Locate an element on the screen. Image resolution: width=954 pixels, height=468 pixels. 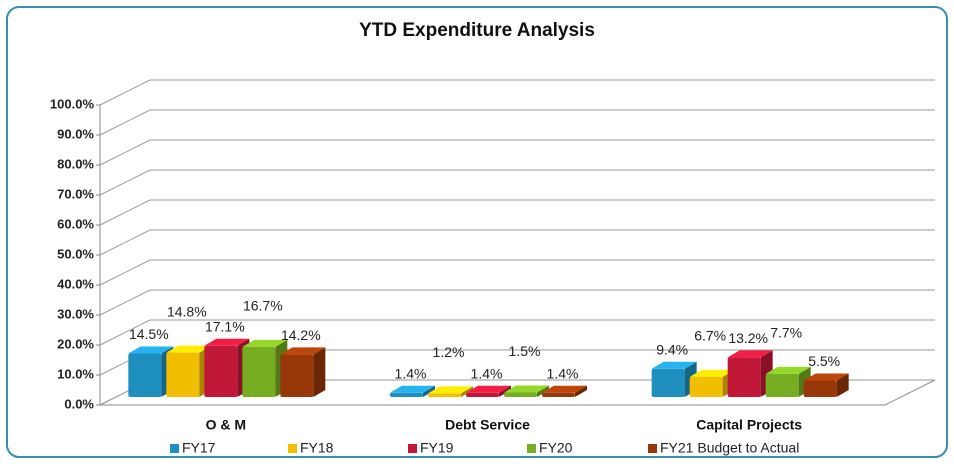
chart-title: YTD Expenditure Analysis is located at coordinates (477, 30).